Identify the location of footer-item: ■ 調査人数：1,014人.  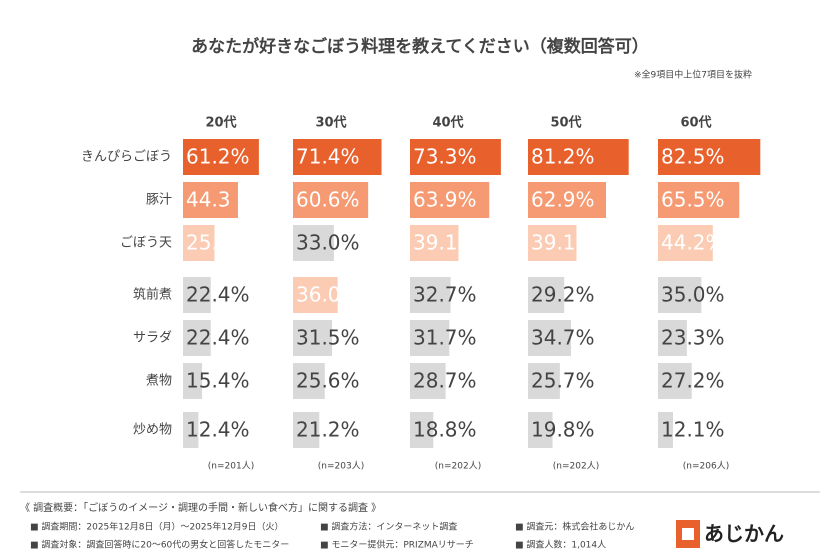
(560, 545).